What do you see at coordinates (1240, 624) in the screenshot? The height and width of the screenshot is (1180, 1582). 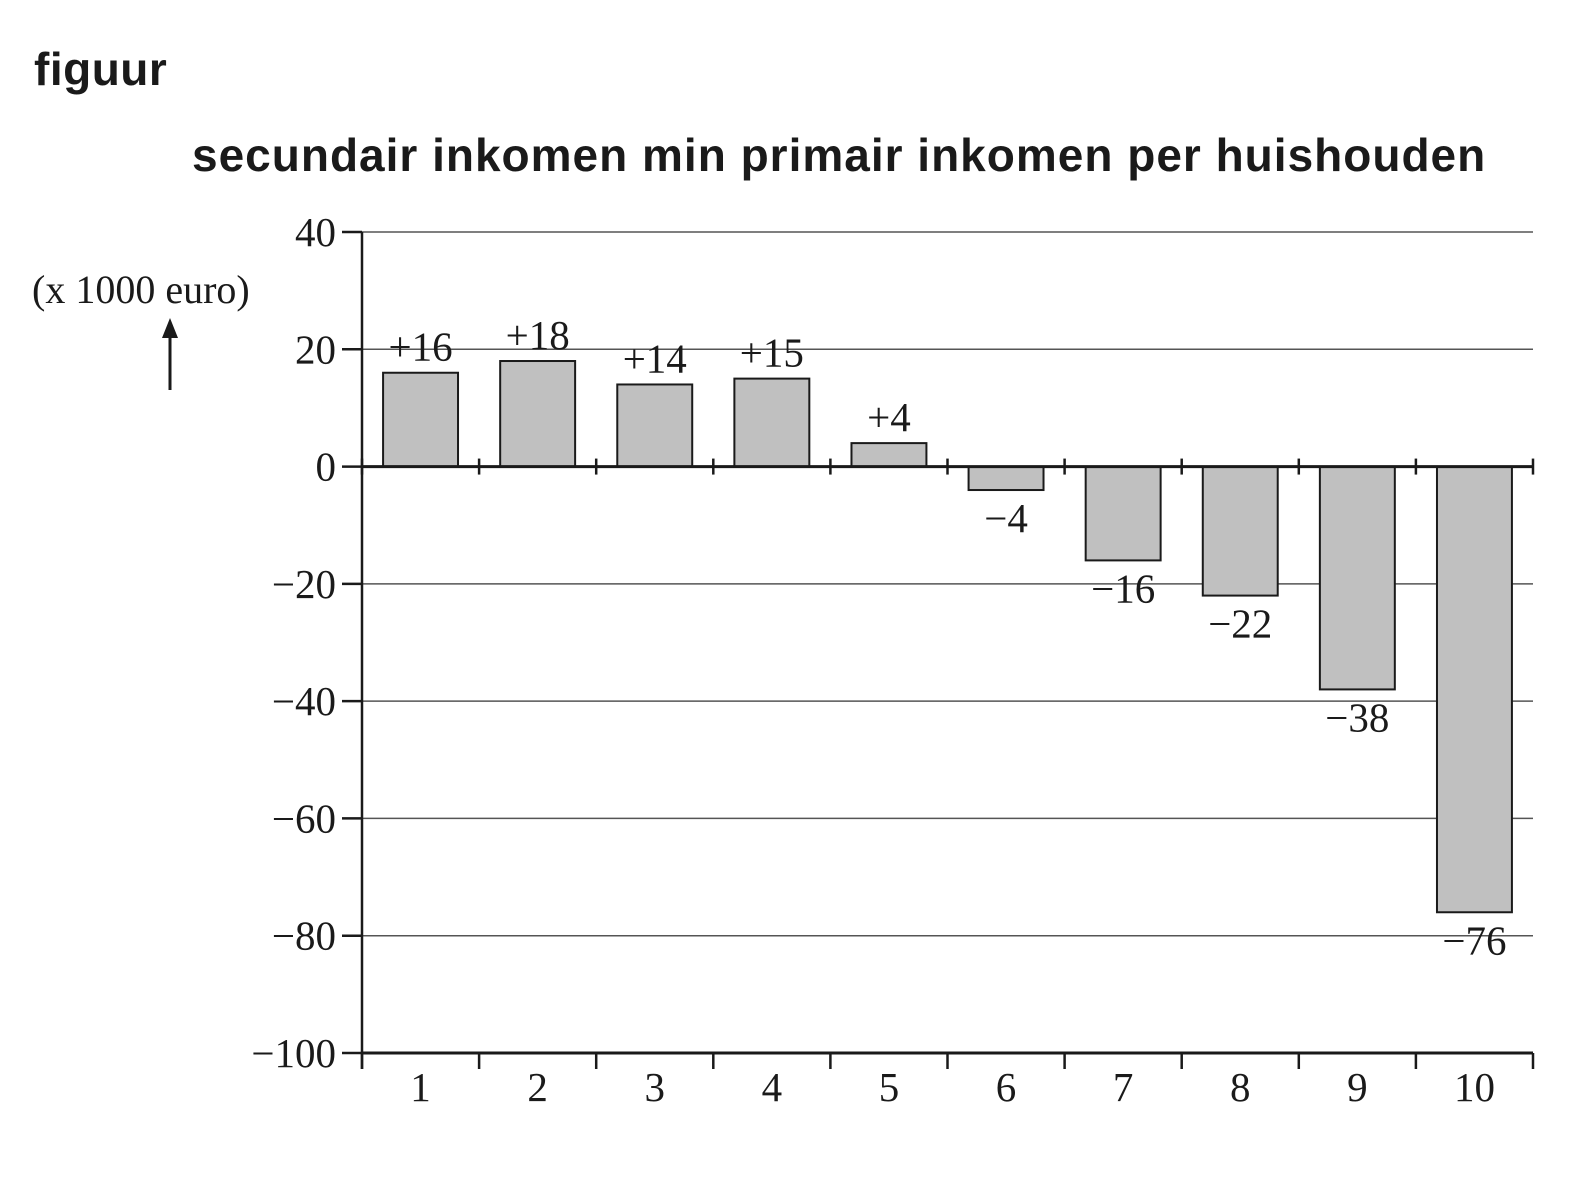 I see `data-label: −22` at bounding box center [1240, 624].